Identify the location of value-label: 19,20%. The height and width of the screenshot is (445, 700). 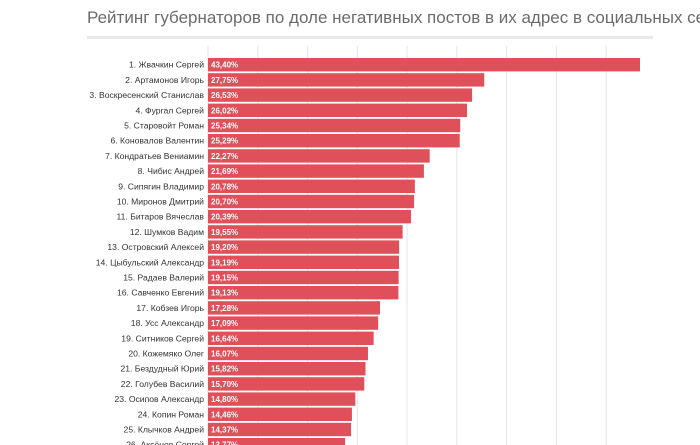
(224, 247).